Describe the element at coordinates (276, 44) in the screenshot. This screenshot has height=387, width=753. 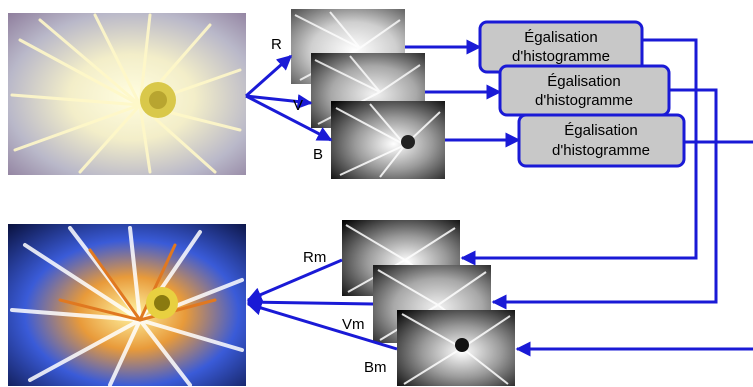
I see `label-r: R` at that location.